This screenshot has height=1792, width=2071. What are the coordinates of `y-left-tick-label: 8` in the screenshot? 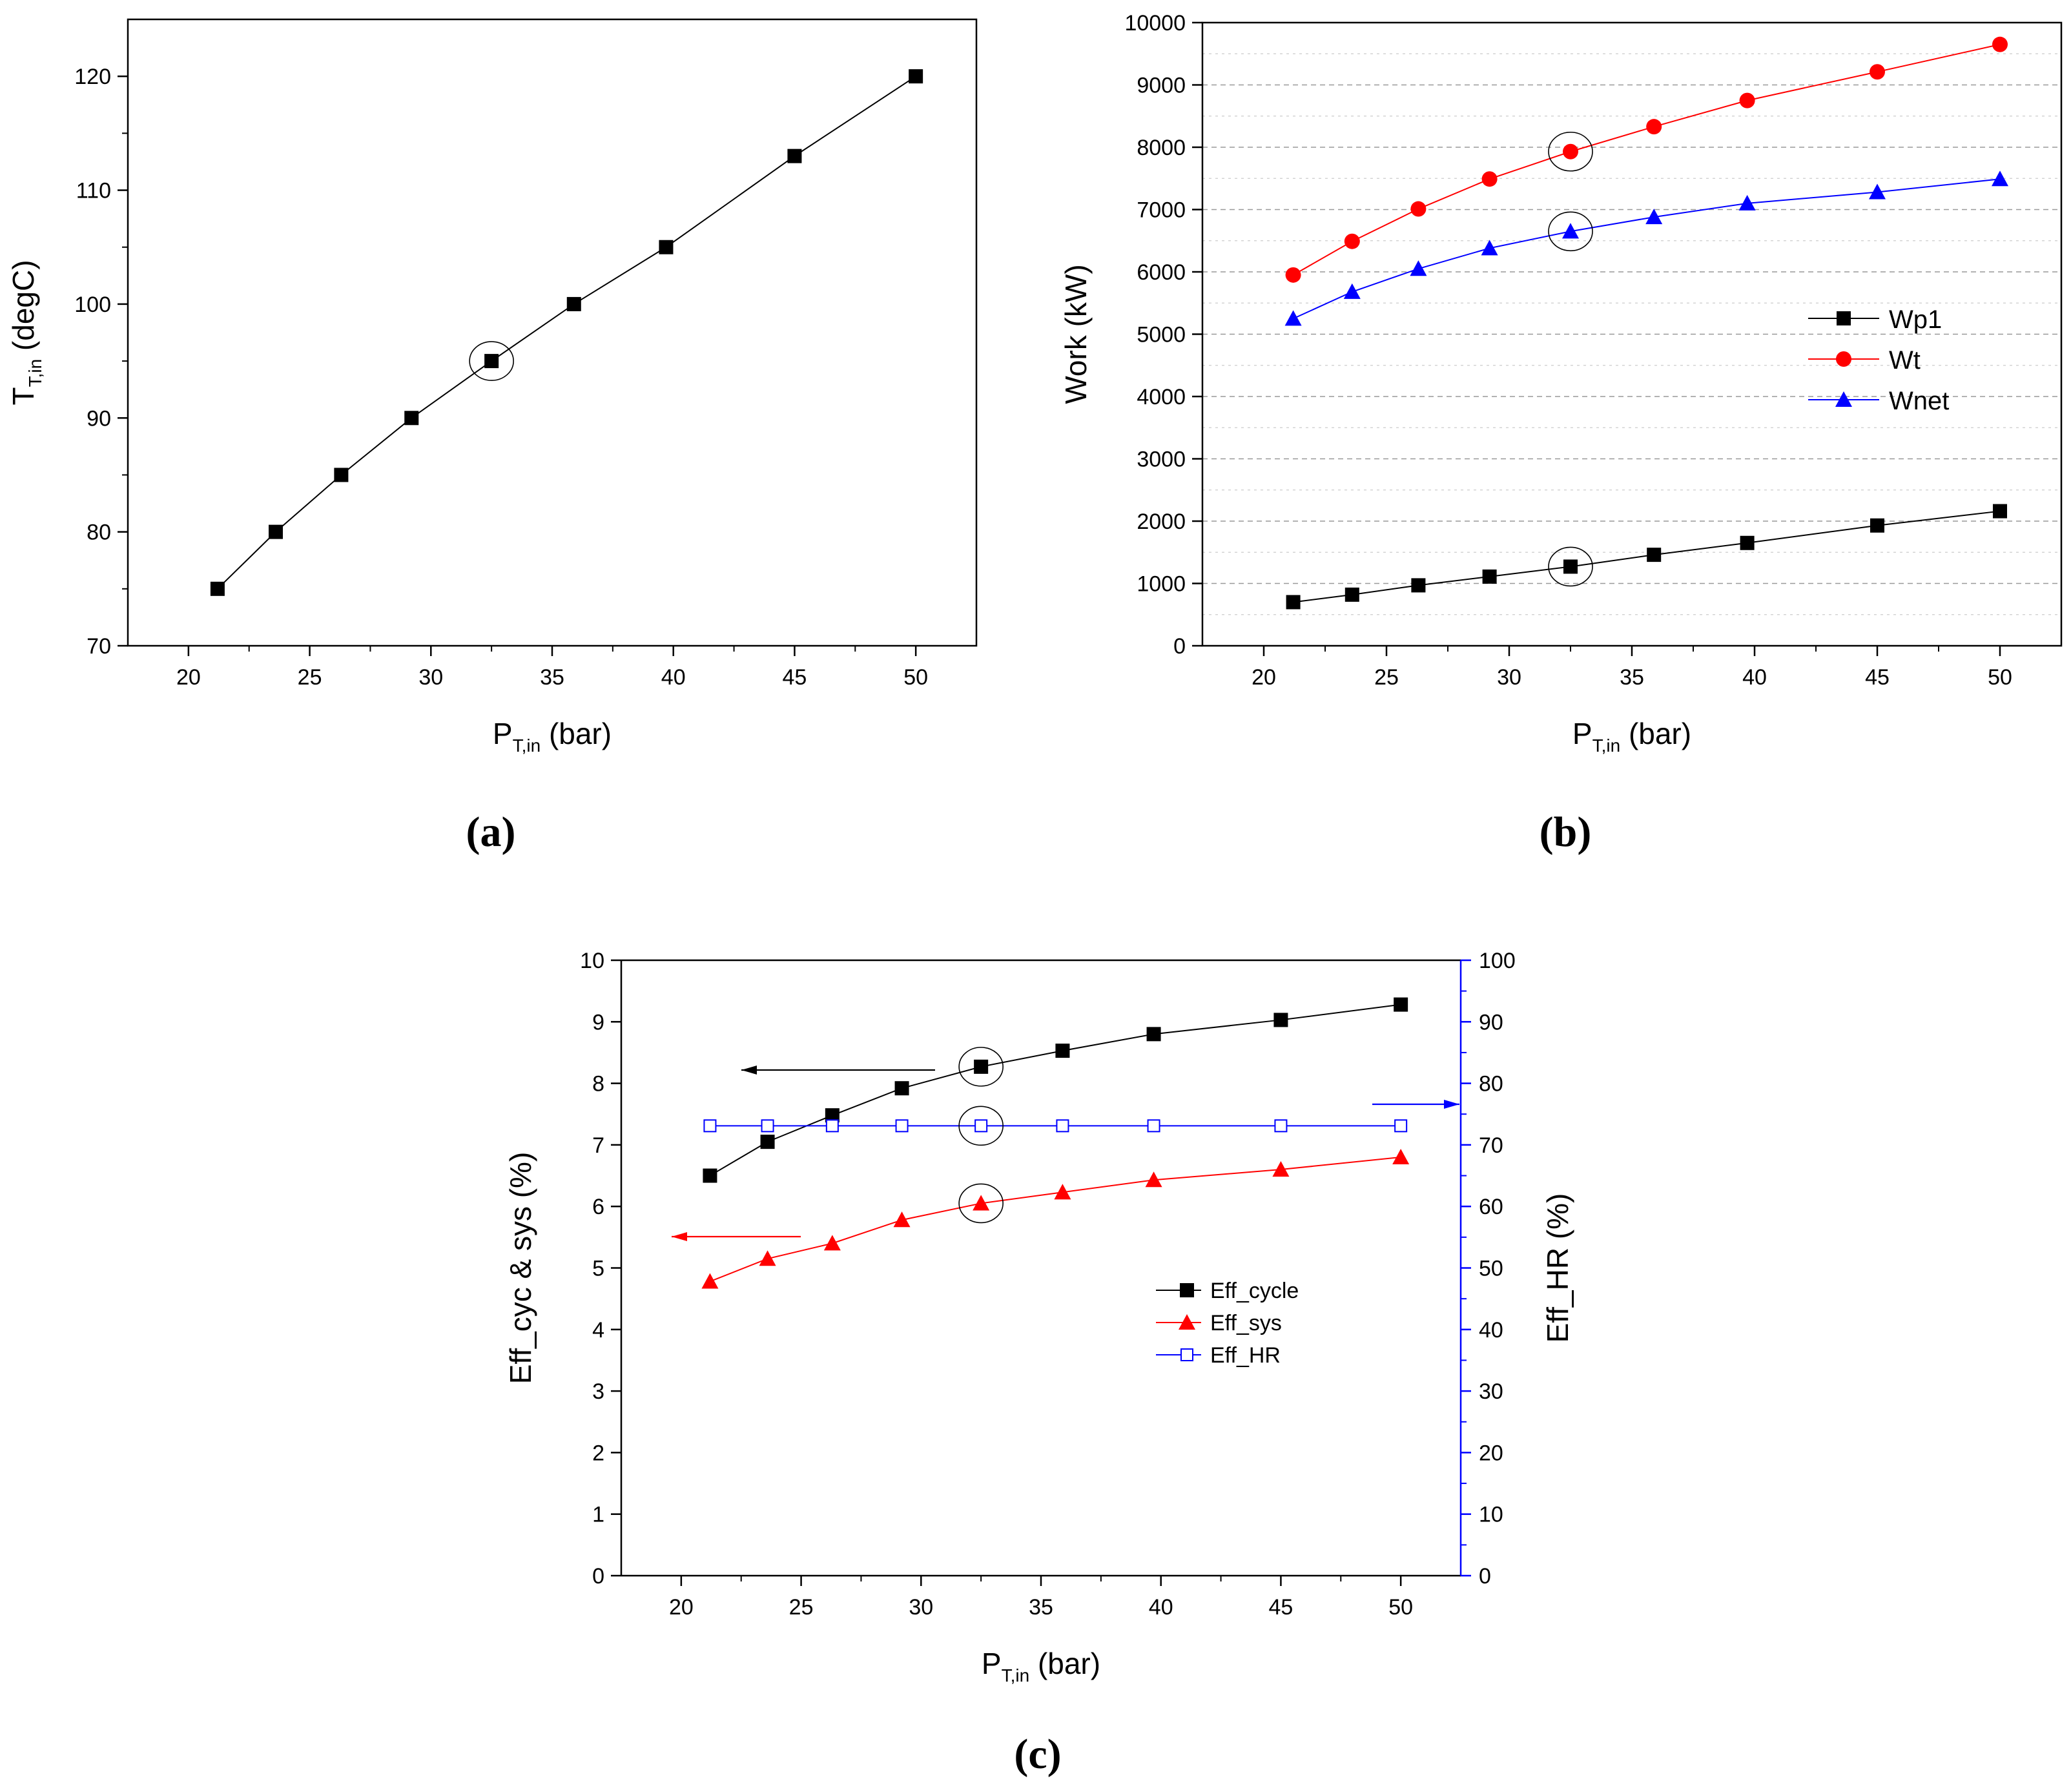 It's located at (598, 1084).